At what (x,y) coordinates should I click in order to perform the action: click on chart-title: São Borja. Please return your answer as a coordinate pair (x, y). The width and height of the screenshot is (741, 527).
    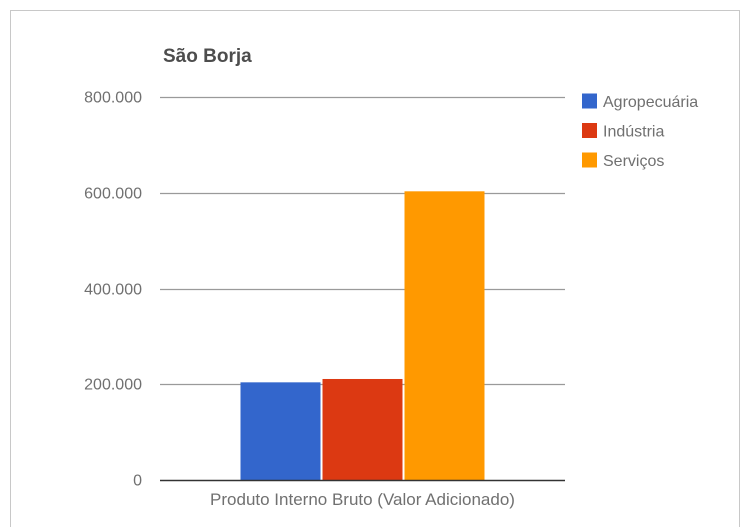
    Looking at the image, I should click on (207, 56).